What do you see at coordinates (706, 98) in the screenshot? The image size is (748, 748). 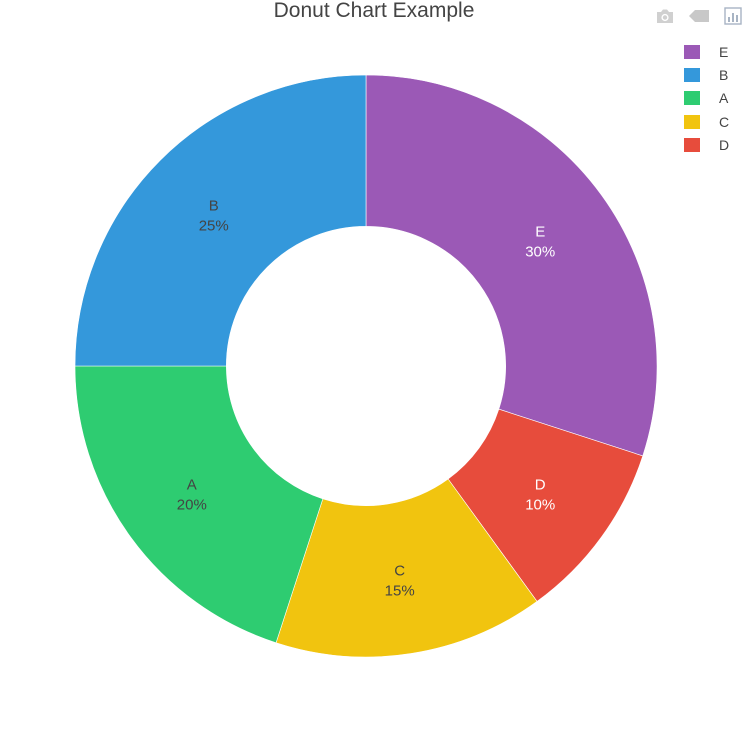 I see `legend-item-a: A` at bounding box center [706, 98].